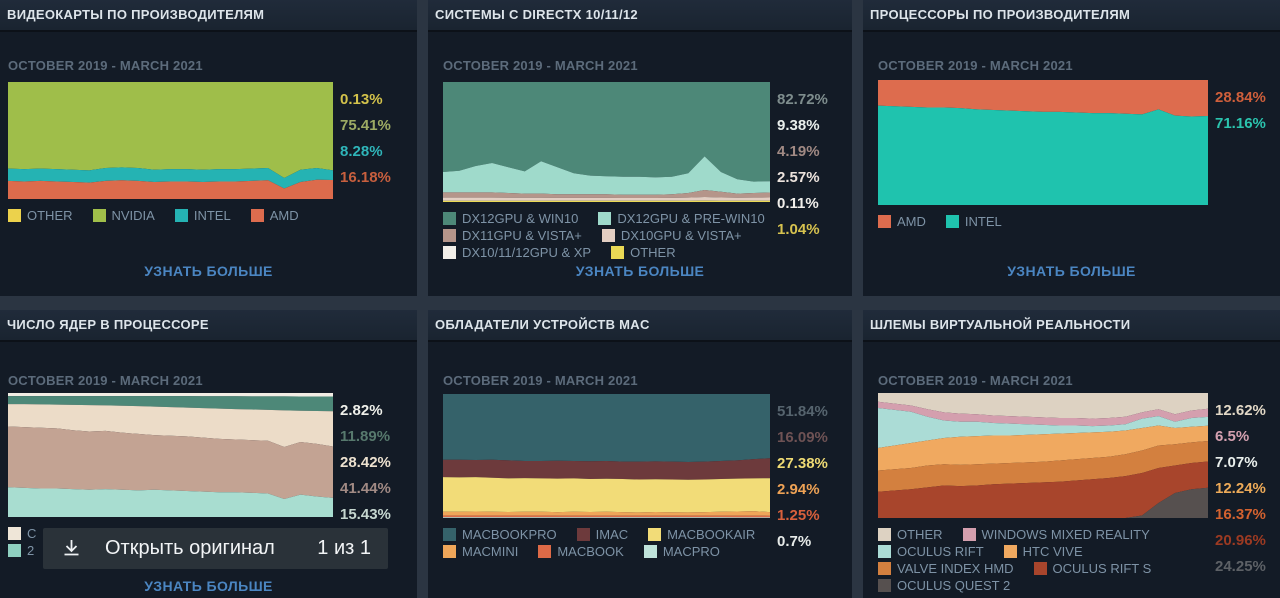 The height and width of the screenshot is (598, 1280). What do you see at coordinates (1077, 568) in the screenshot?
I see `legend-row: VALVE INDEX HMD OCULUS RIFT S` at bounding box center [1077, 568].